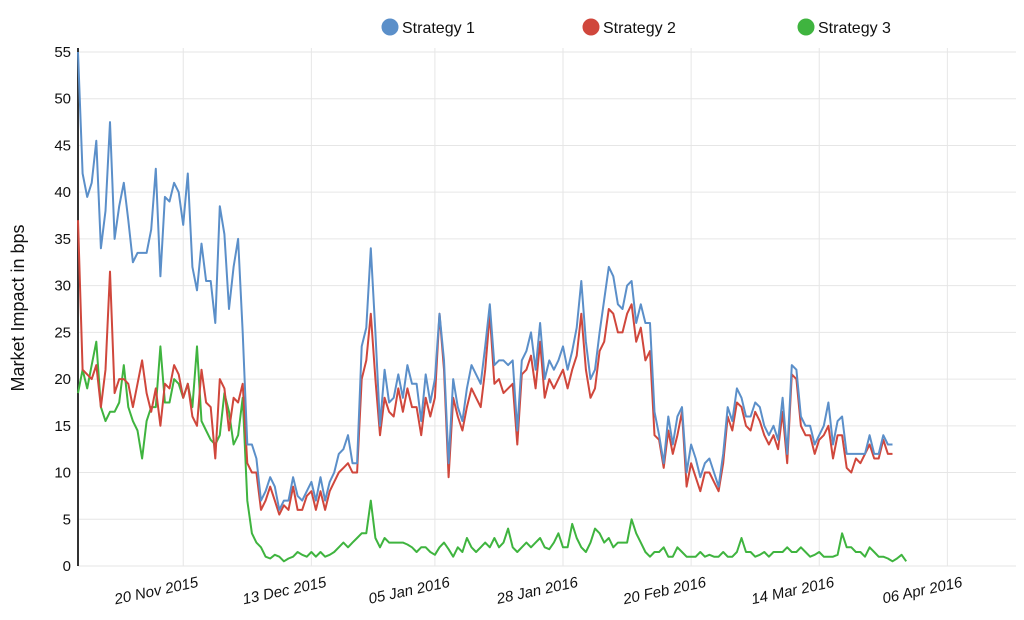 Image resolution: width=1024 pixels, height=620 pixels. What do you see at coordinates (62, 332) in the screenshot?
I see `y-tick-label: 25` at bounding box center [62, 332].